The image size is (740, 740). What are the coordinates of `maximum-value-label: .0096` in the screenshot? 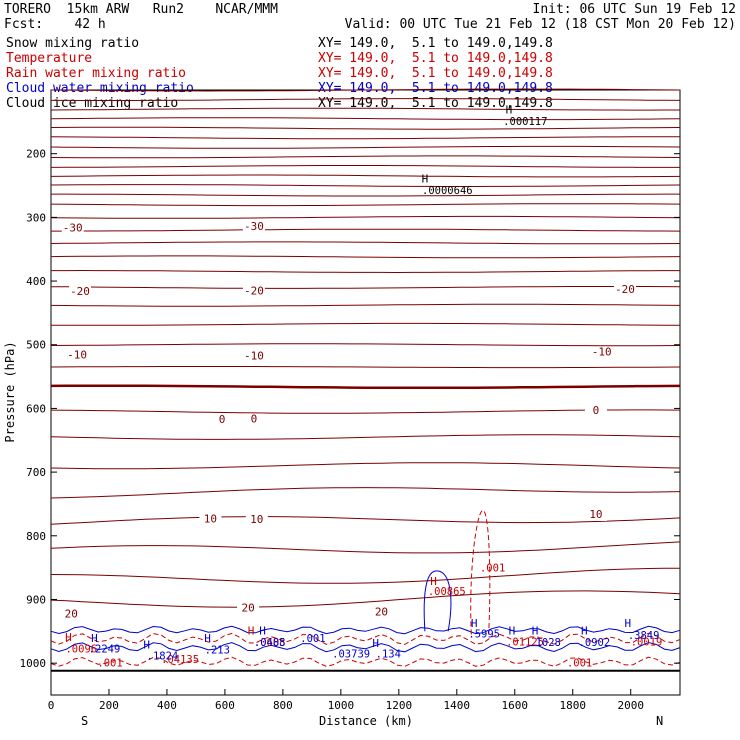 It's located at (81, 649).